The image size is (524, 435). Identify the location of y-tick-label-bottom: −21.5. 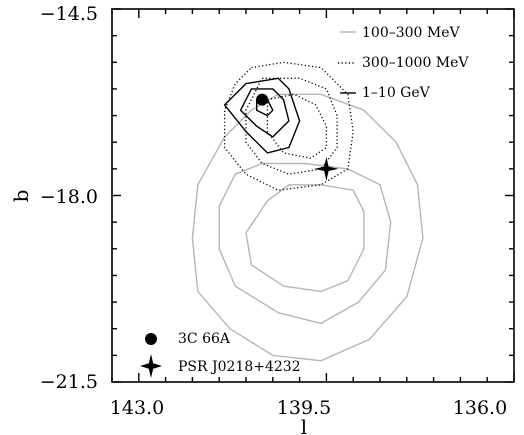
(69, 382).